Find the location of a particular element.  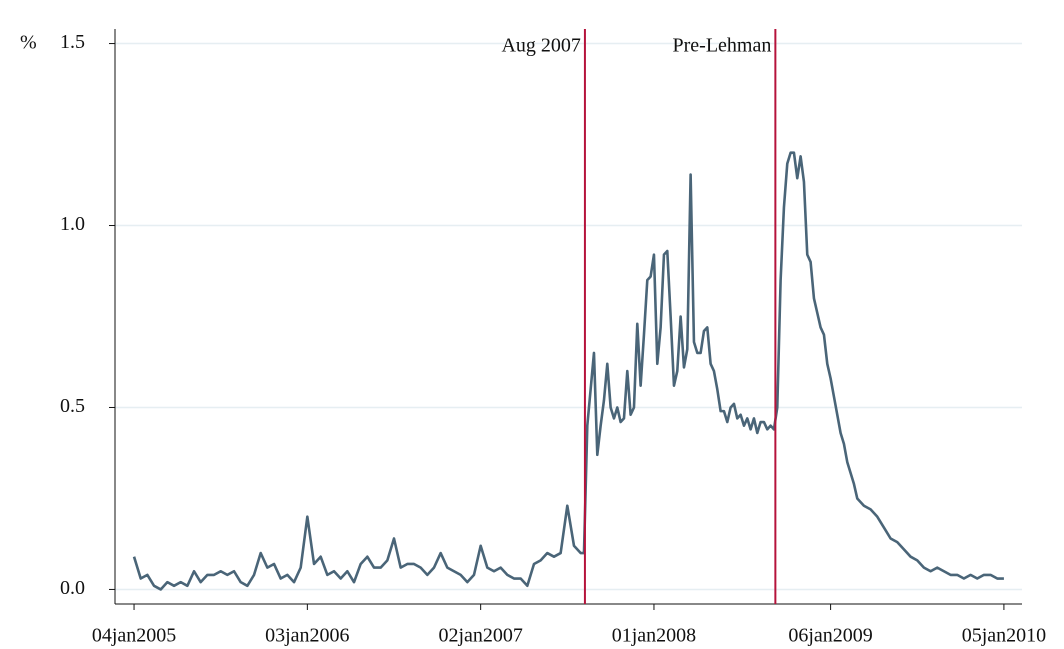

y-tick-label: 1.0 is located at coordinates (72, 224).